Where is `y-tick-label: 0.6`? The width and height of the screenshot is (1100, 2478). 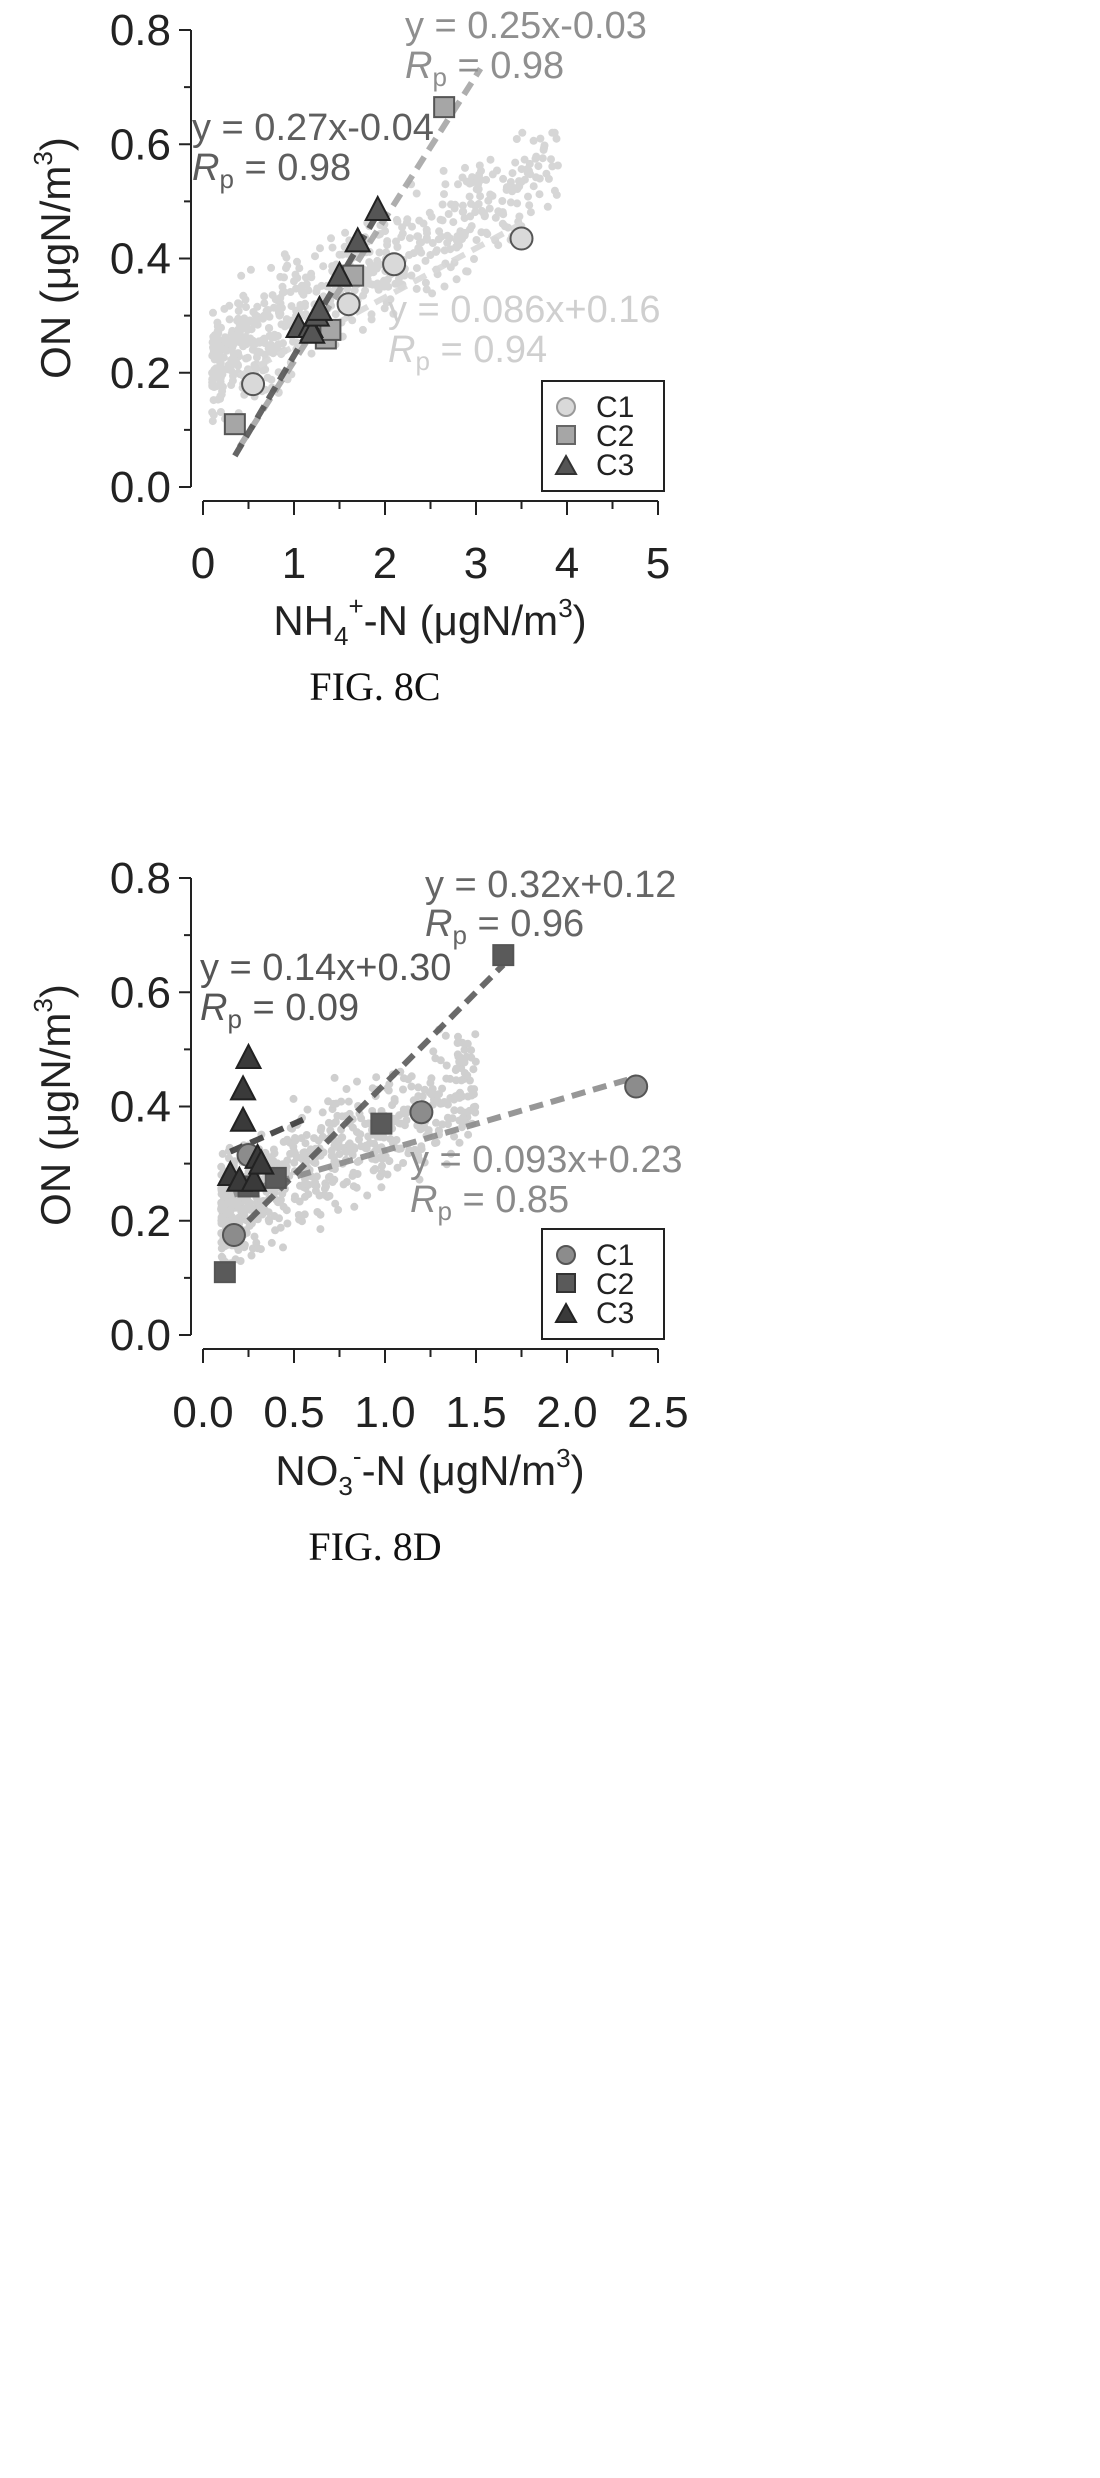 y-tick-label: 0.6 is located at coordinates (140, 144).